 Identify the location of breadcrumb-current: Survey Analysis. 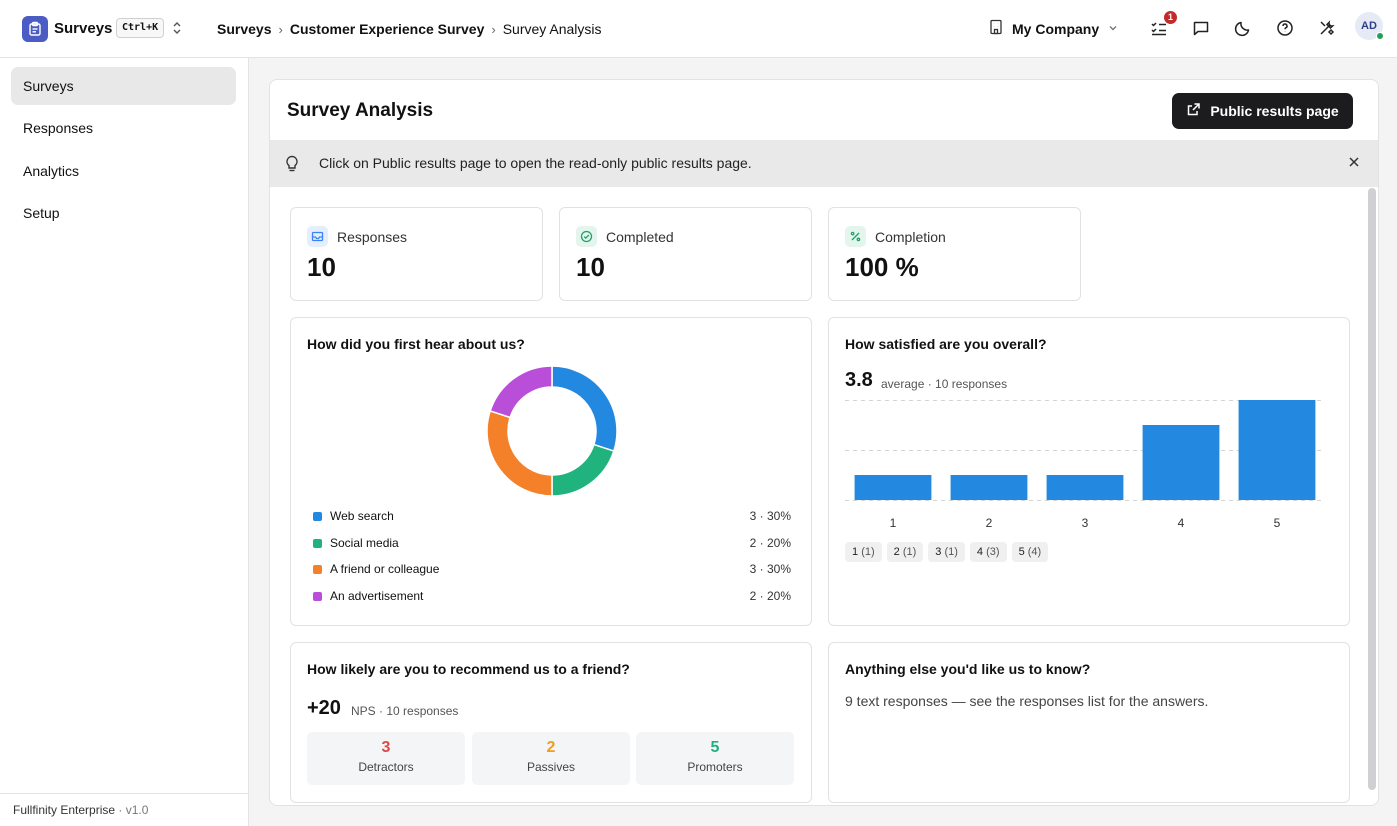
(552, 29).